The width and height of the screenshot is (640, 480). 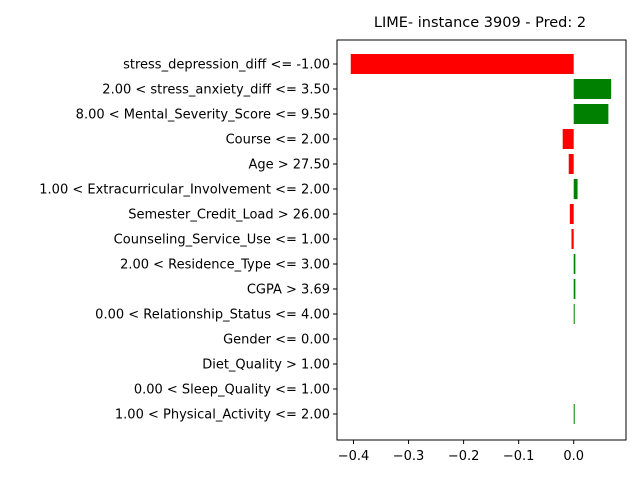 I want to click on x-axis: −0.4 −0.3 −0.2 −0.1 0.0, so click(x=461, y=452).